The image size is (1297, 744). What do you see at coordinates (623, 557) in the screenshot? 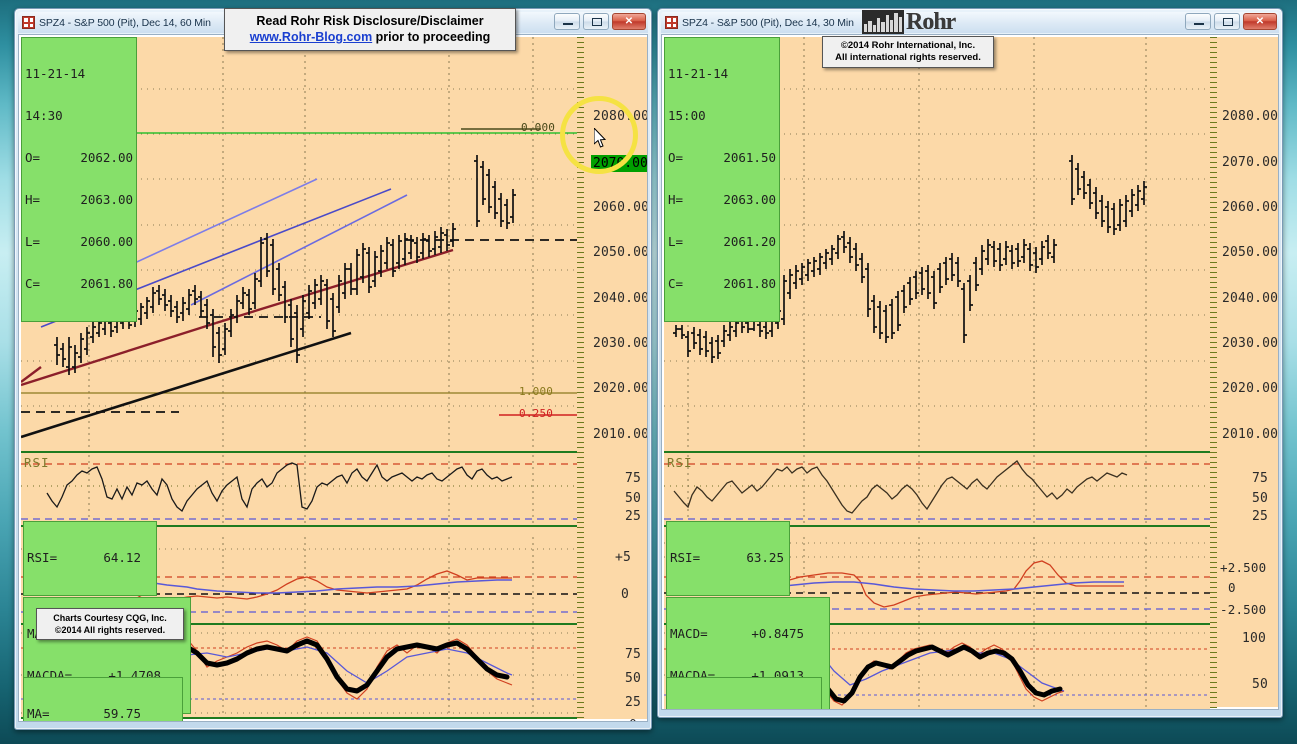
I see `macd-tick-left-0: +5` at bounding box center [623, 557].